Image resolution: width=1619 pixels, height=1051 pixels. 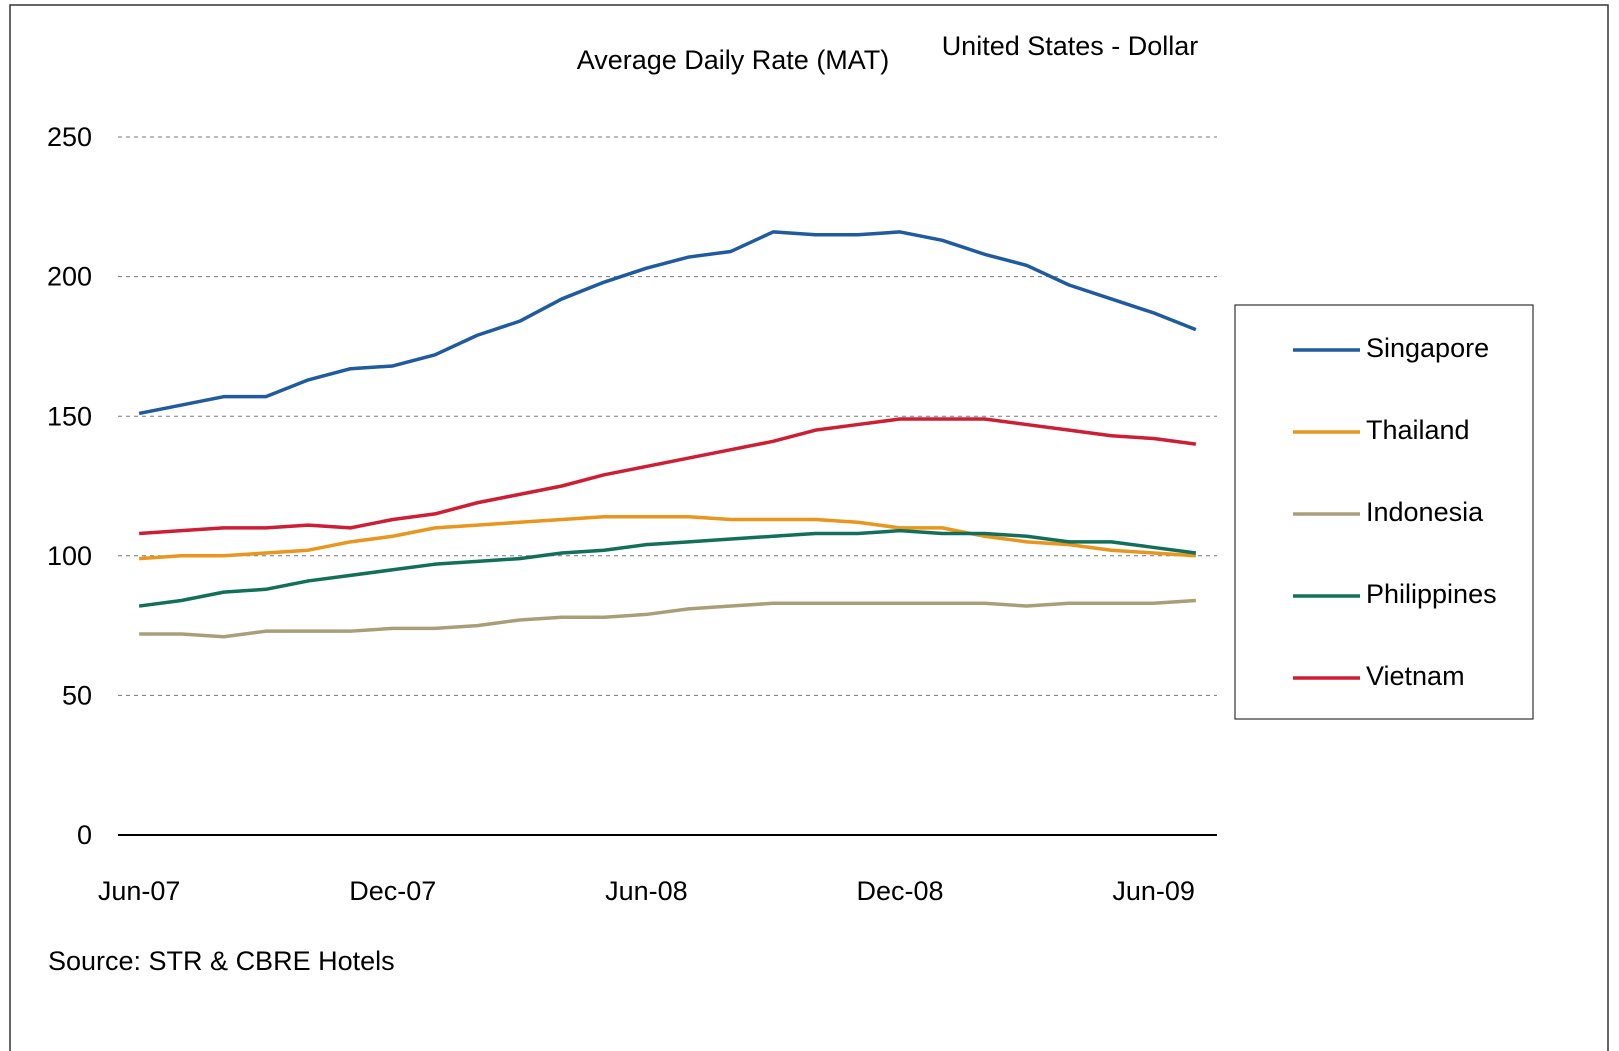 I want to click on chart-title: Average Daily Rate (MAT), so click(x=733, y=60).